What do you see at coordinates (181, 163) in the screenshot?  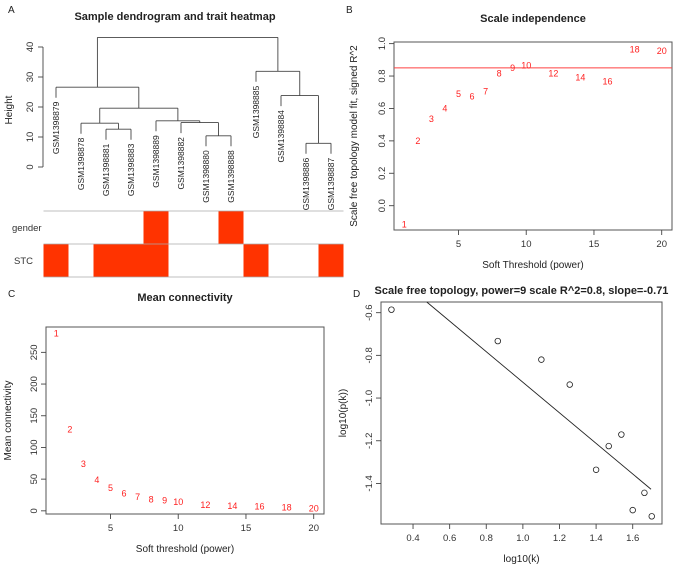 I see `sample-label: GSM1398882` at bounding box center [181, 163].